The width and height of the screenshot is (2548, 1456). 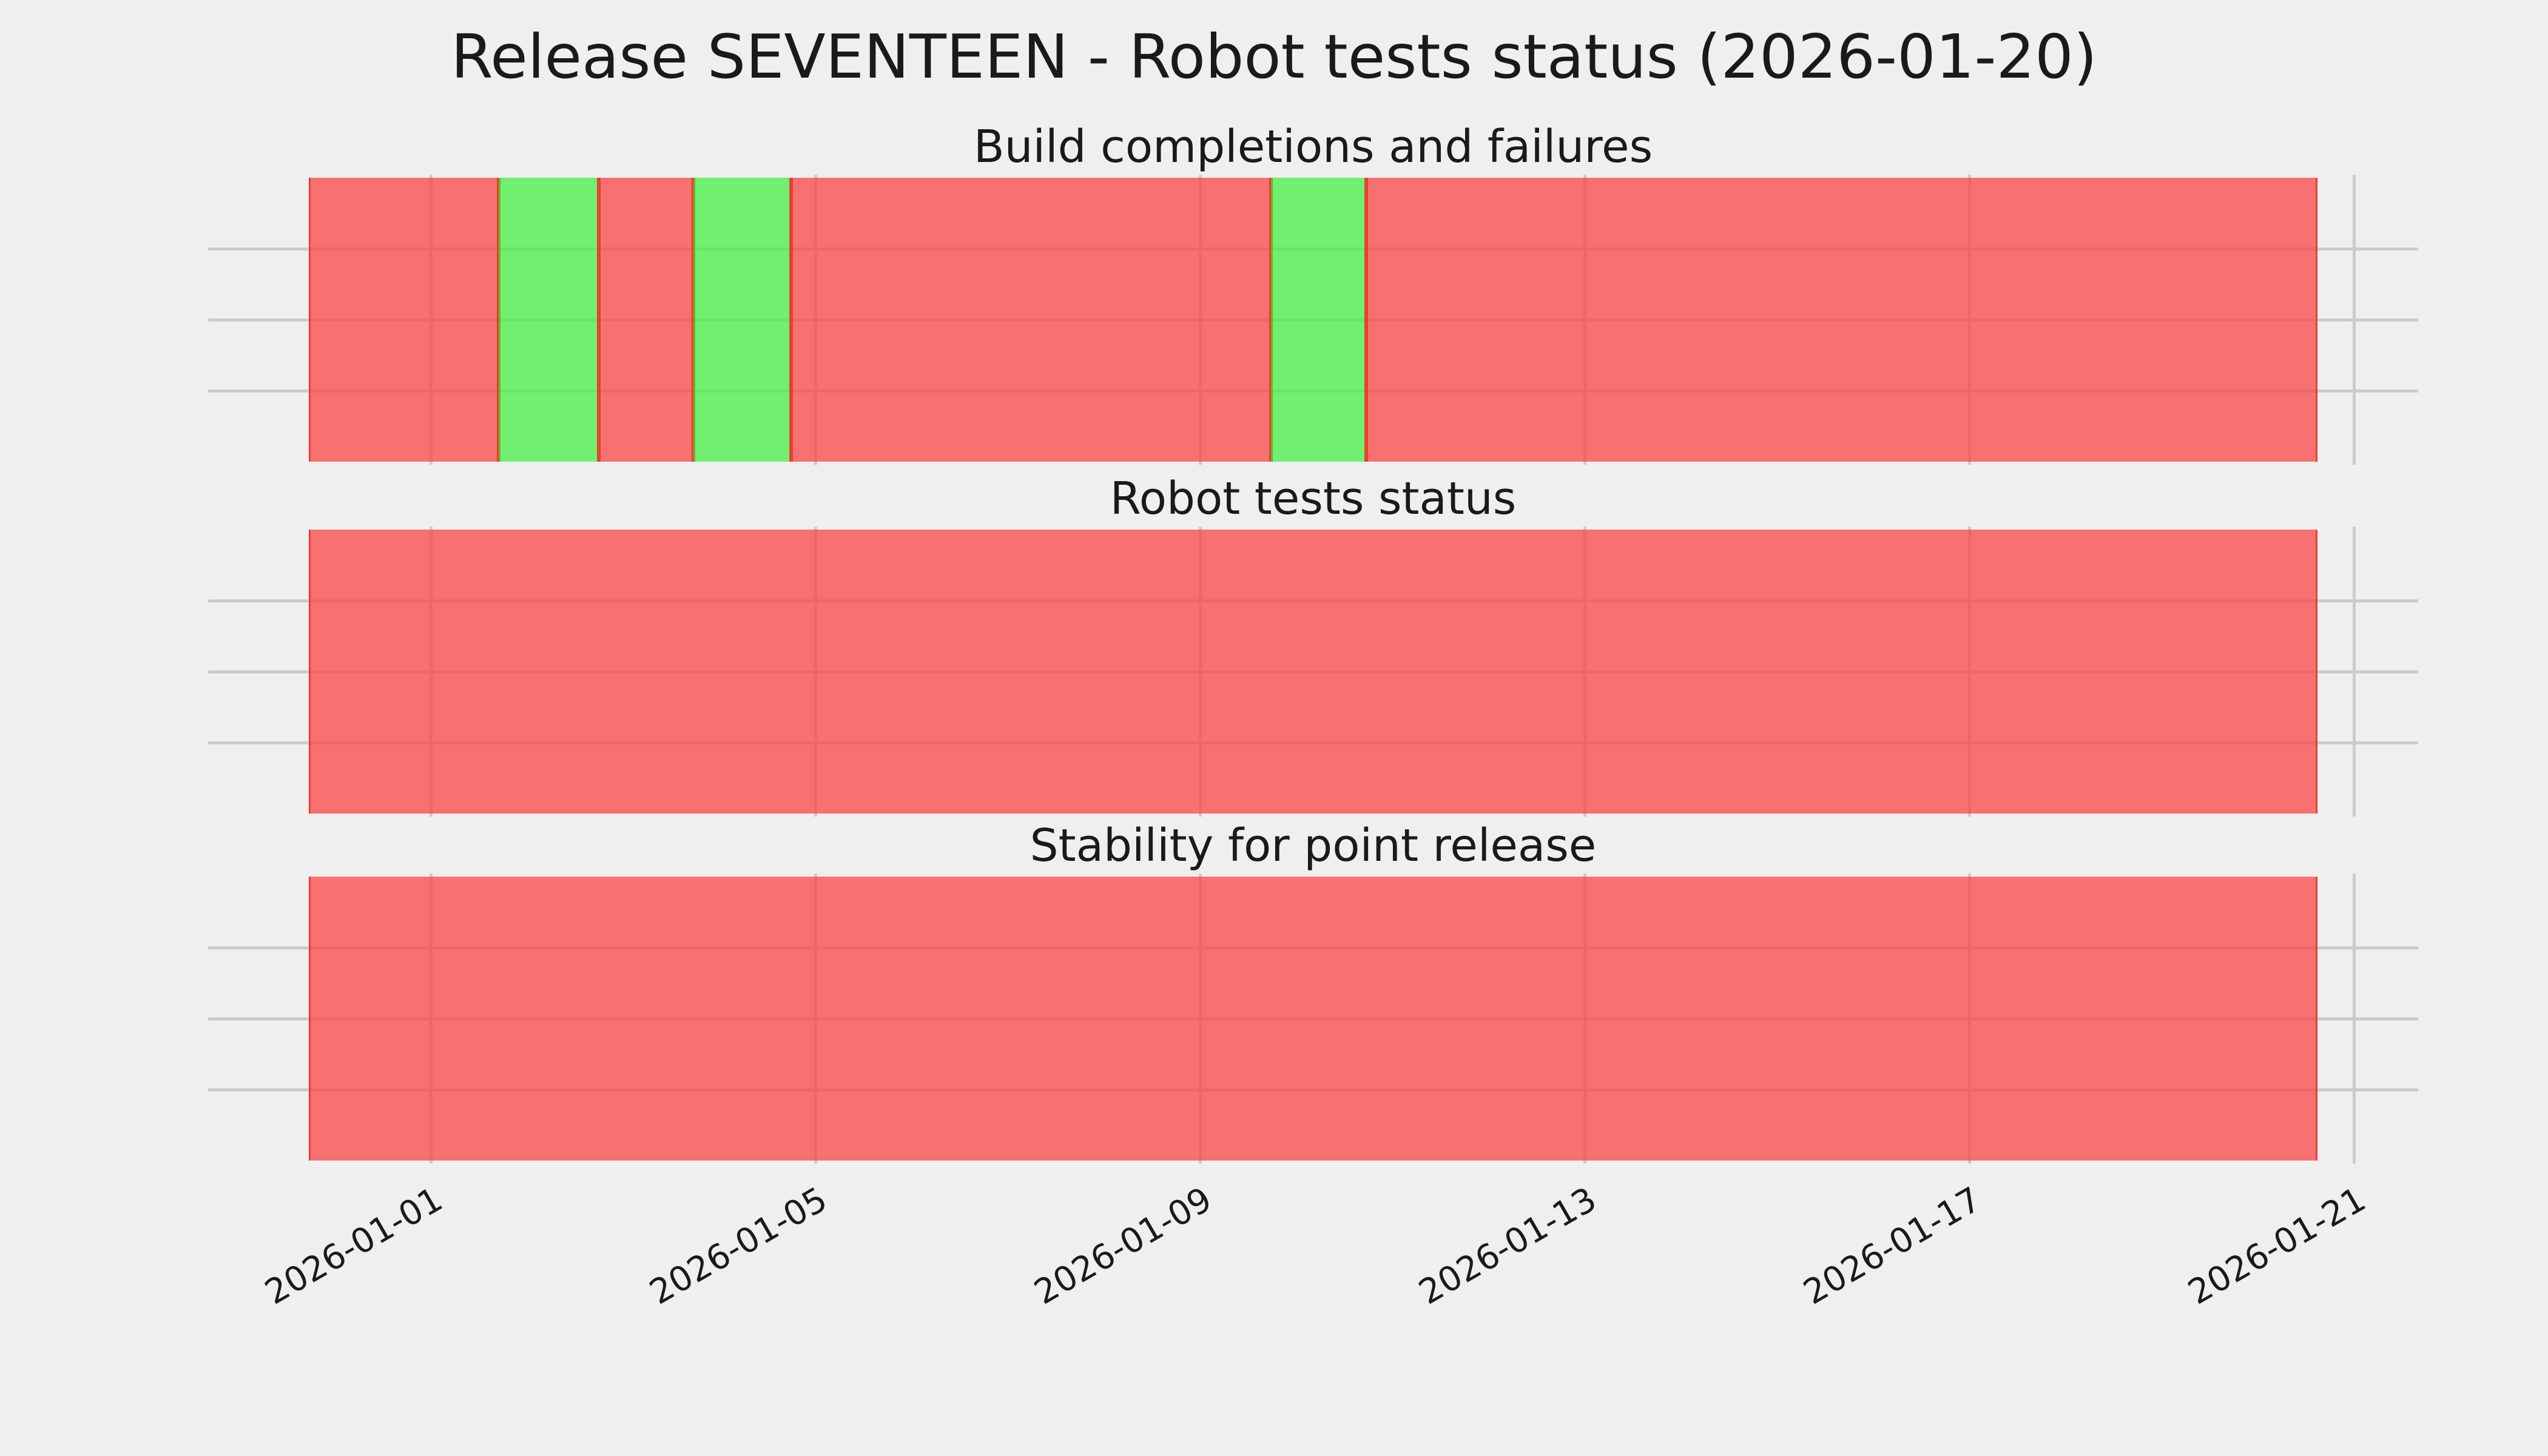 I want to click on x-tick-label: 2026-01-13, so click(x=1507, y=1246).